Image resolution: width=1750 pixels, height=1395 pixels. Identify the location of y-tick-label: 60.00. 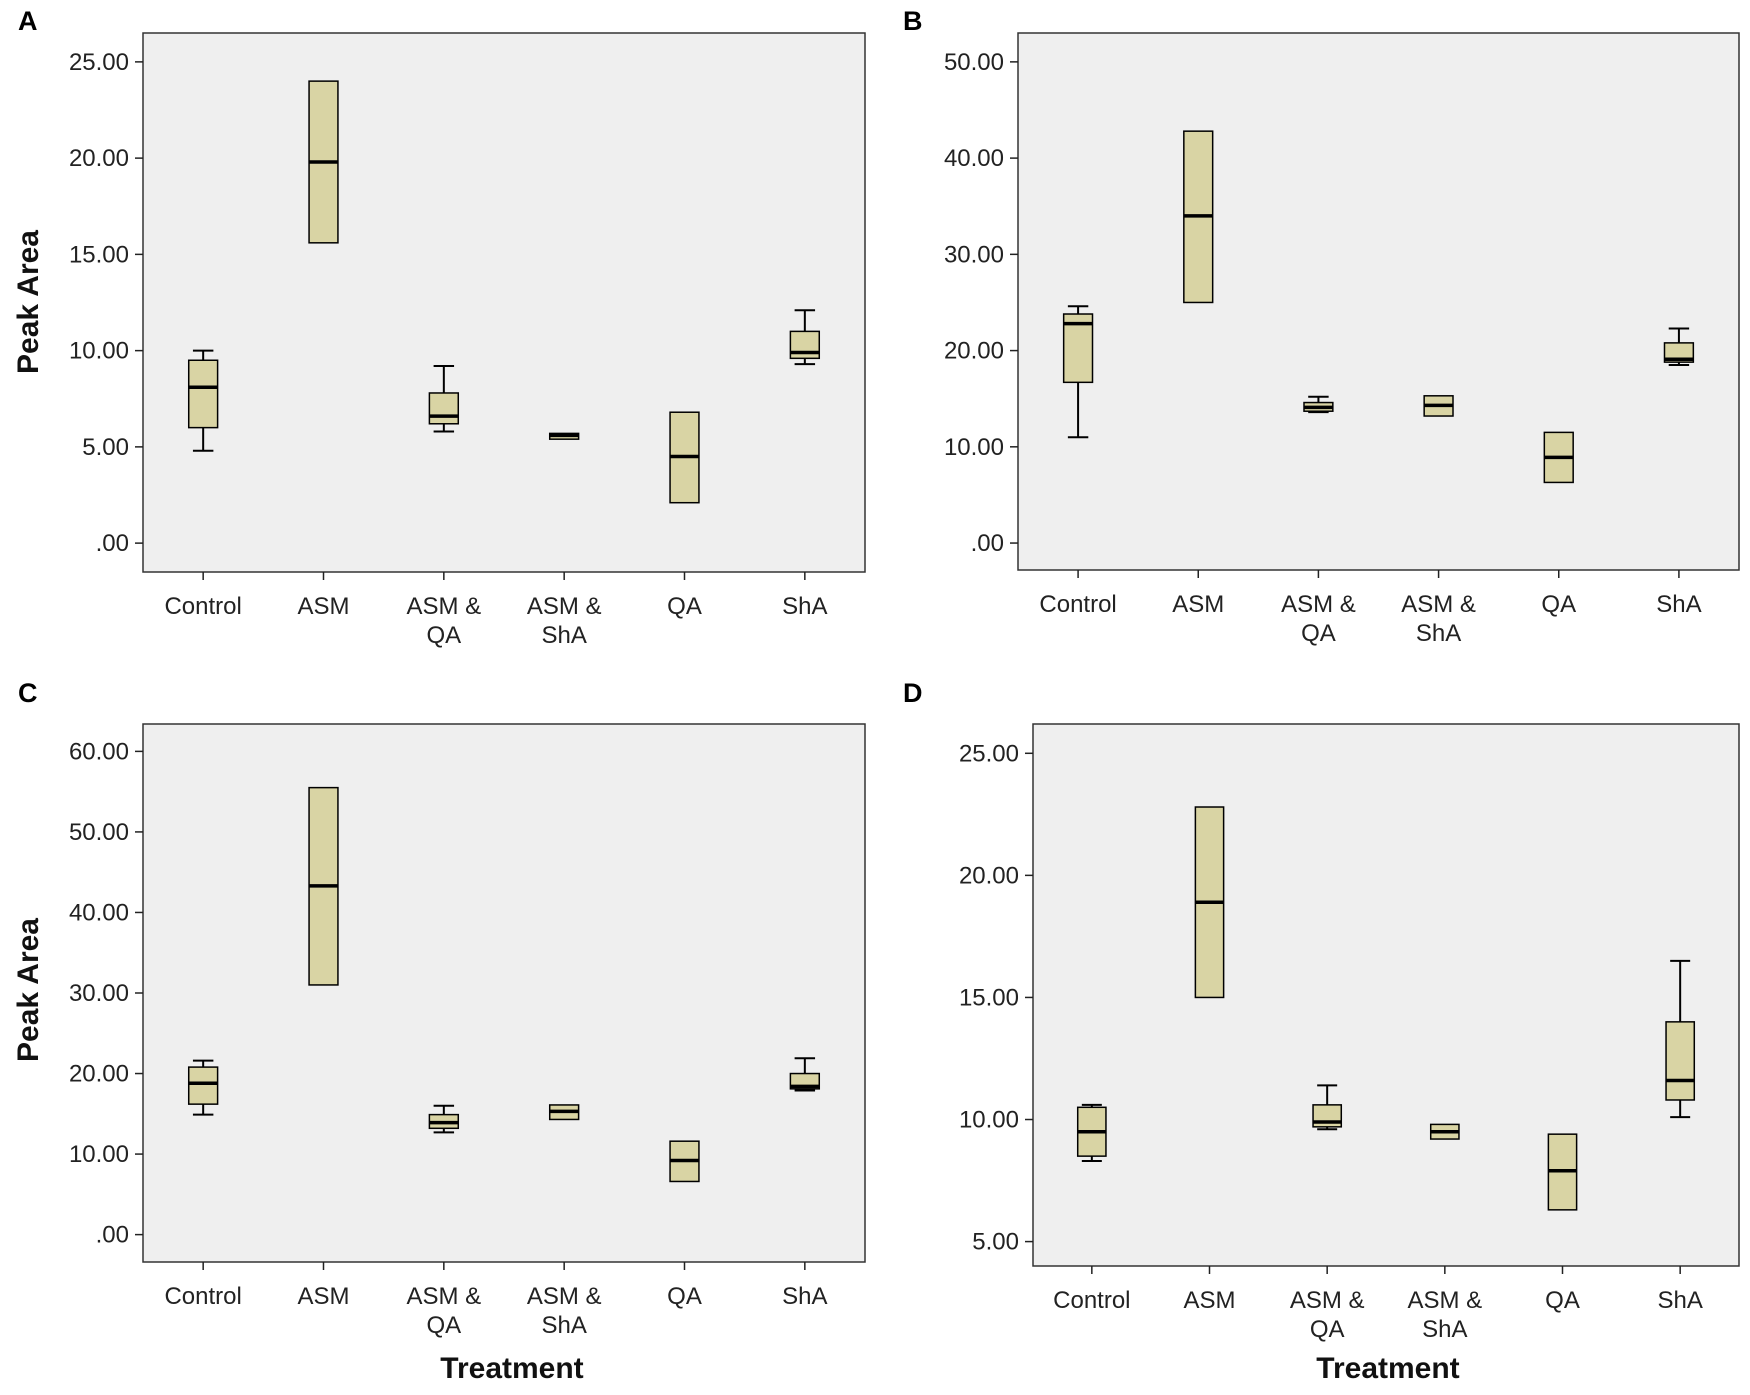
(99, 751).